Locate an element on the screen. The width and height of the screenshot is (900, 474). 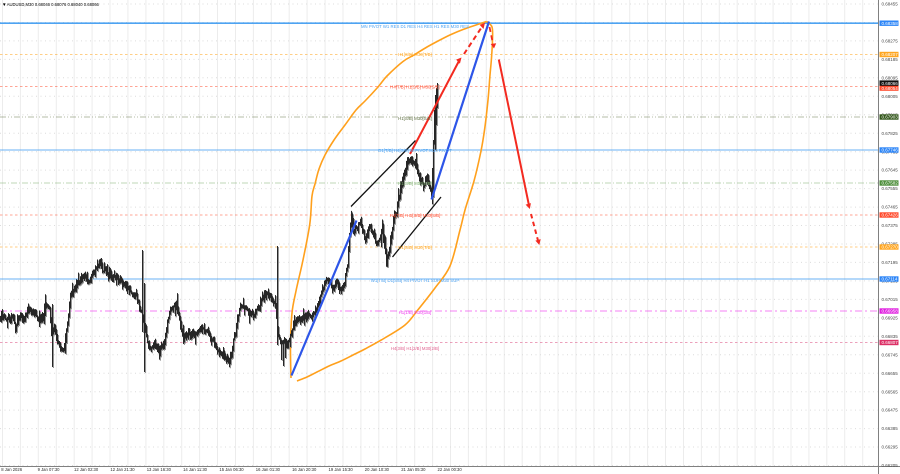
svg-text: 13 Jan 16:30 is located at coordinates (159, 469).